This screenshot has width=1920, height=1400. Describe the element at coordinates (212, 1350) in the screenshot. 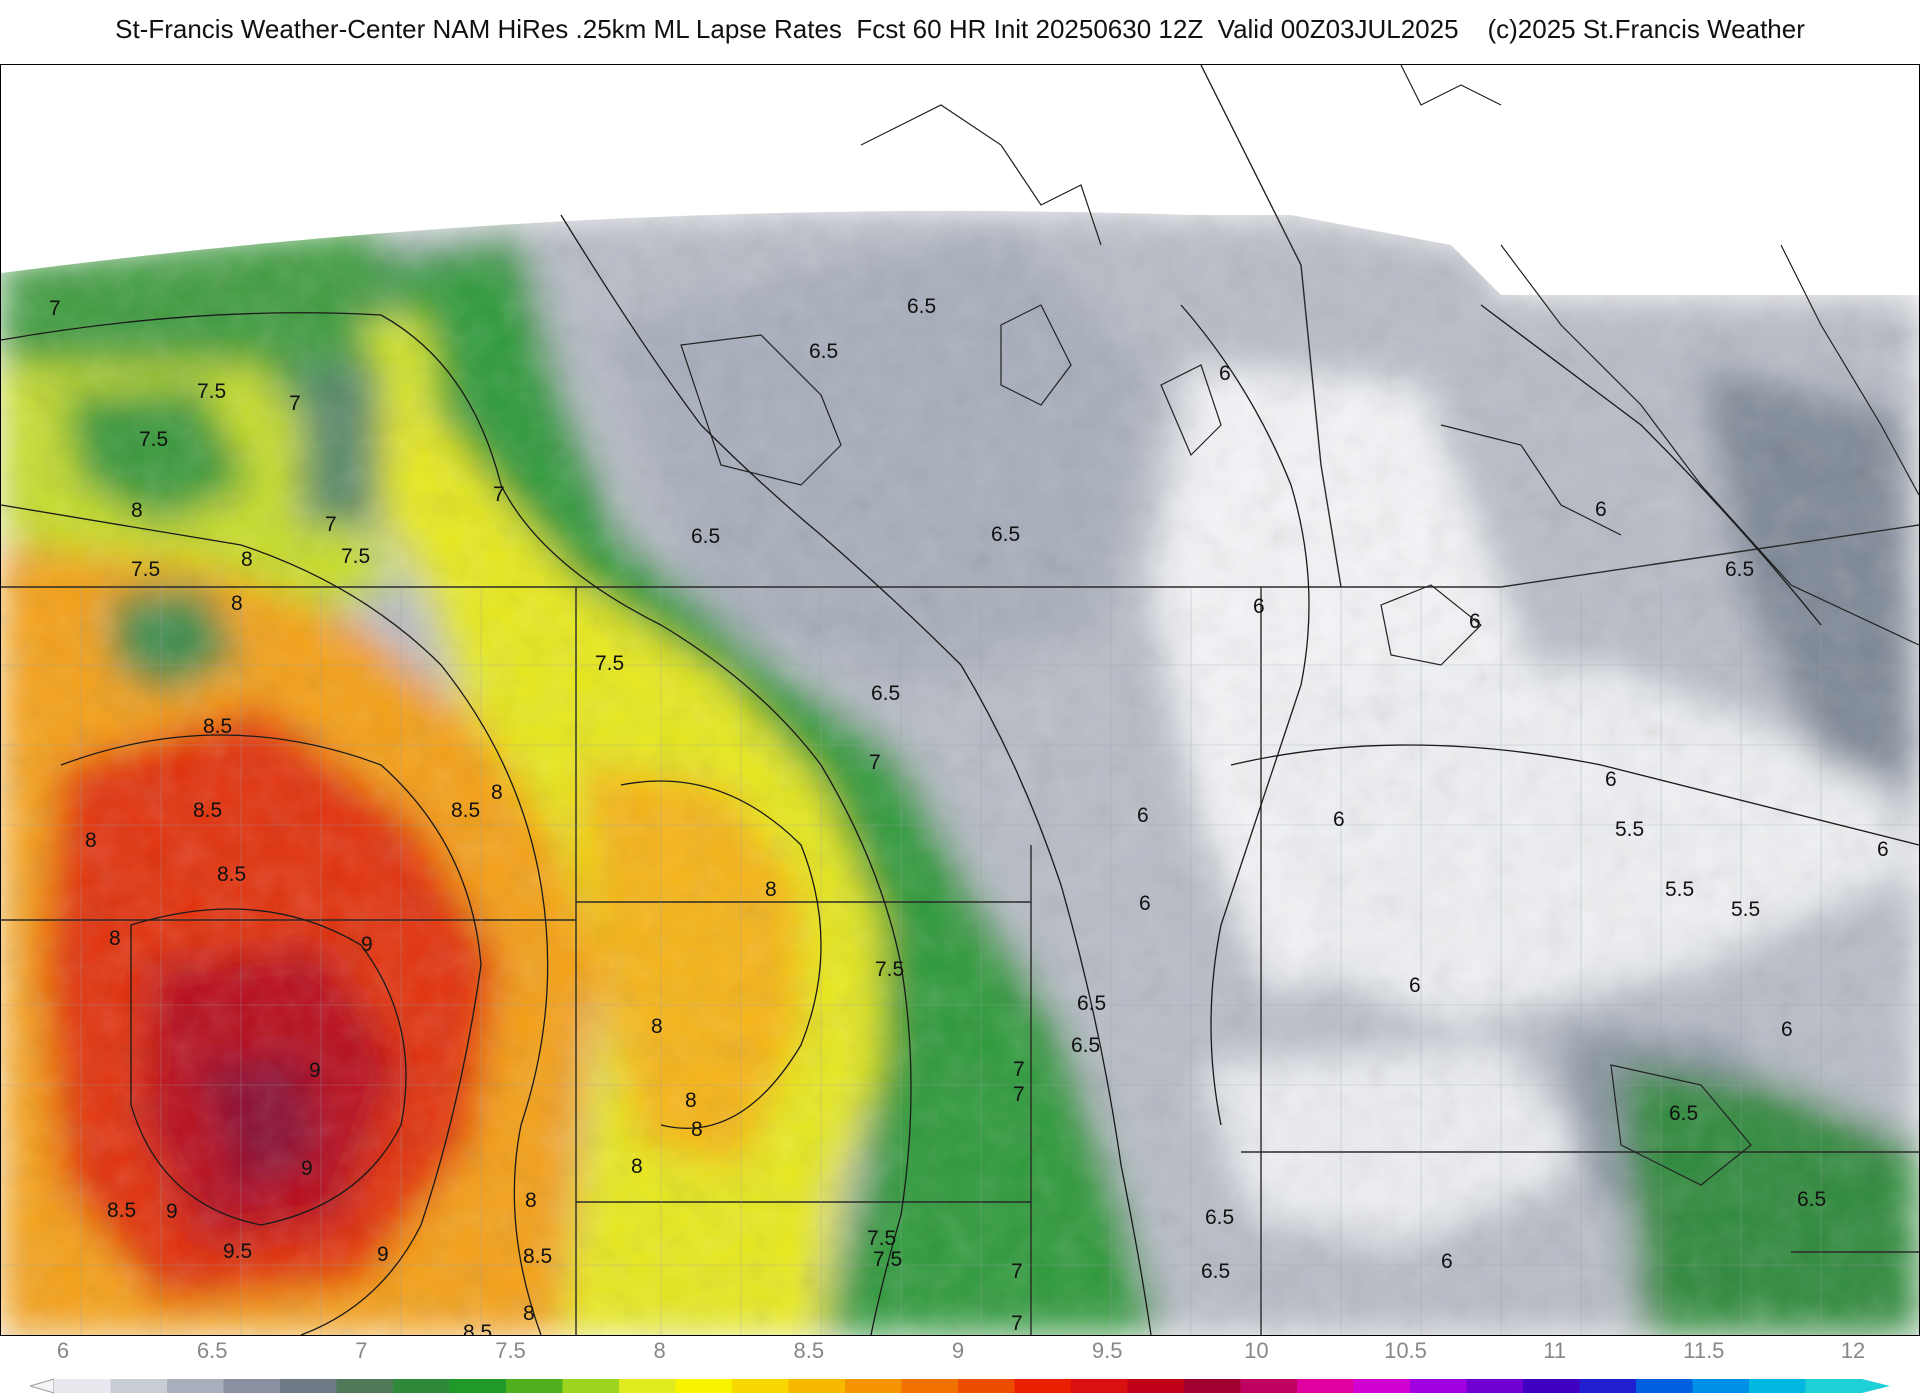

I see `color-scale-tick-label: 6.5` at that location.